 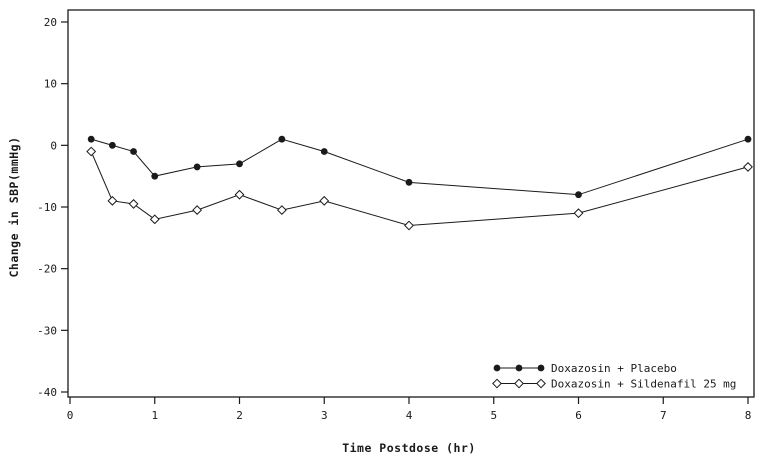 What do you see at coordinates (663, 415) in the screenshot?
I see `x-tick-label: 7` at bounding box center [663, 415].